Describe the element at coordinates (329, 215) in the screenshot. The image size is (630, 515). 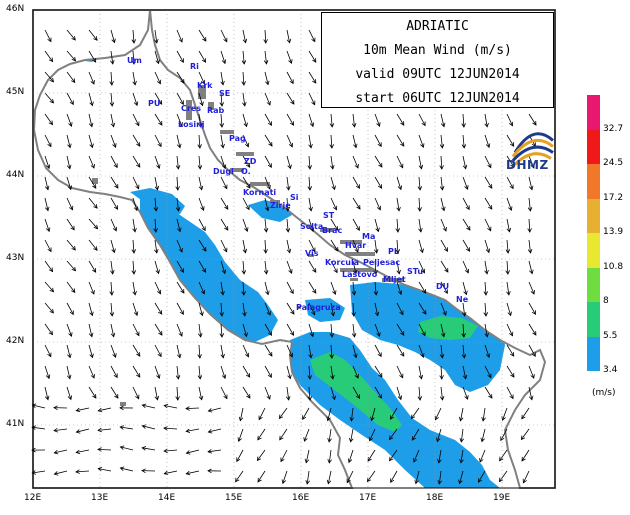
I see `place-label: ST` at that location.